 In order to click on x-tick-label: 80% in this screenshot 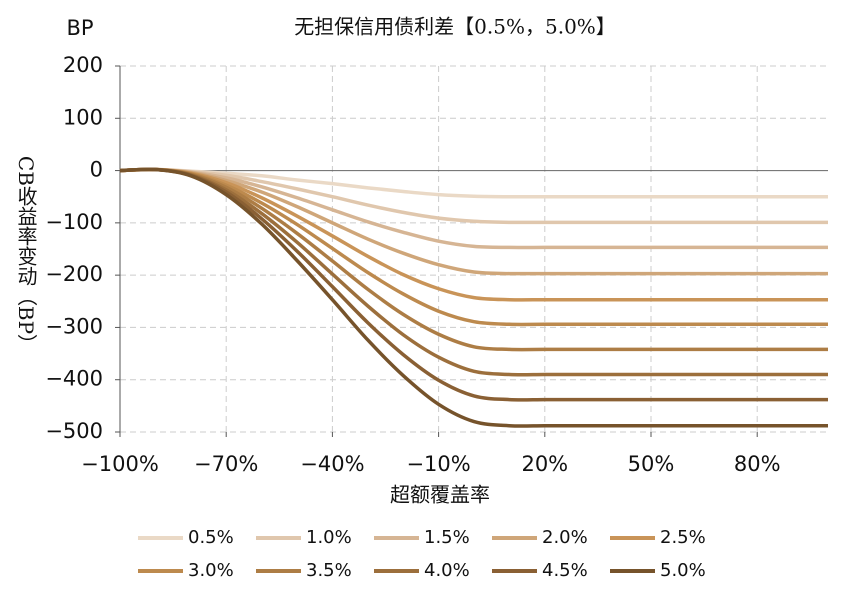, I will do `click(757, 464)`.